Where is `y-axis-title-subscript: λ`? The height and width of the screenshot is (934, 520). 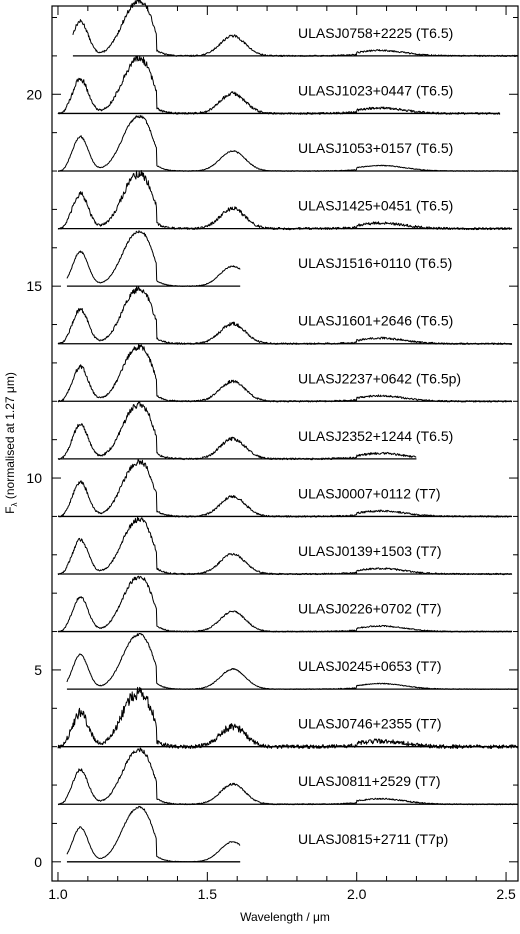
y-axis-title-subscript: λ is located at coordinates (14, 504).